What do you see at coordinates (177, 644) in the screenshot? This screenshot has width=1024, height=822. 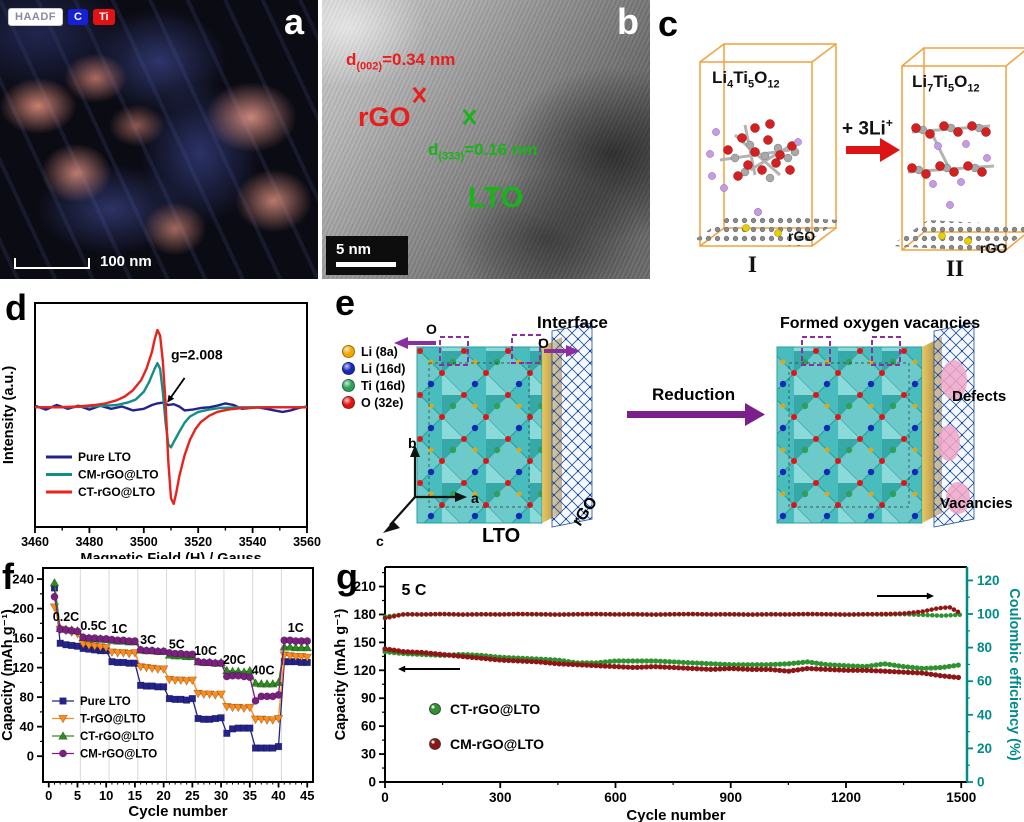 I see `rate-label: 5C` at bounding box center [177, 644].